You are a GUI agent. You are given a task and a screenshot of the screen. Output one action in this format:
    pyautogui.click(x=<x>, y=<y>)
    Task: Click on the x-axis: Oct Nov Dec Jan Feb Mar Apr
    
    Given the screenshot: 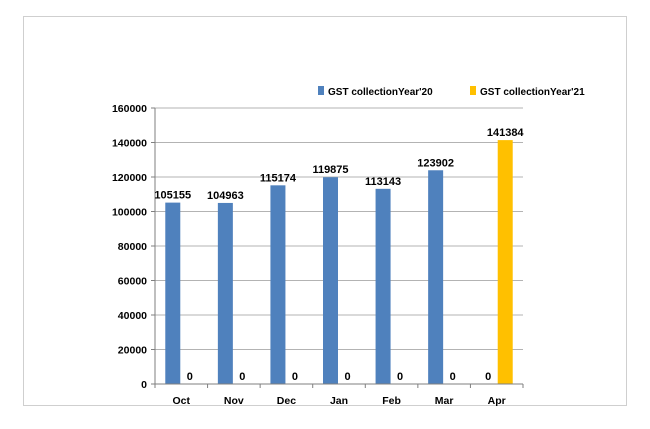 What is the action you would take?
    pyautogui.click(x=339, y=395)
    